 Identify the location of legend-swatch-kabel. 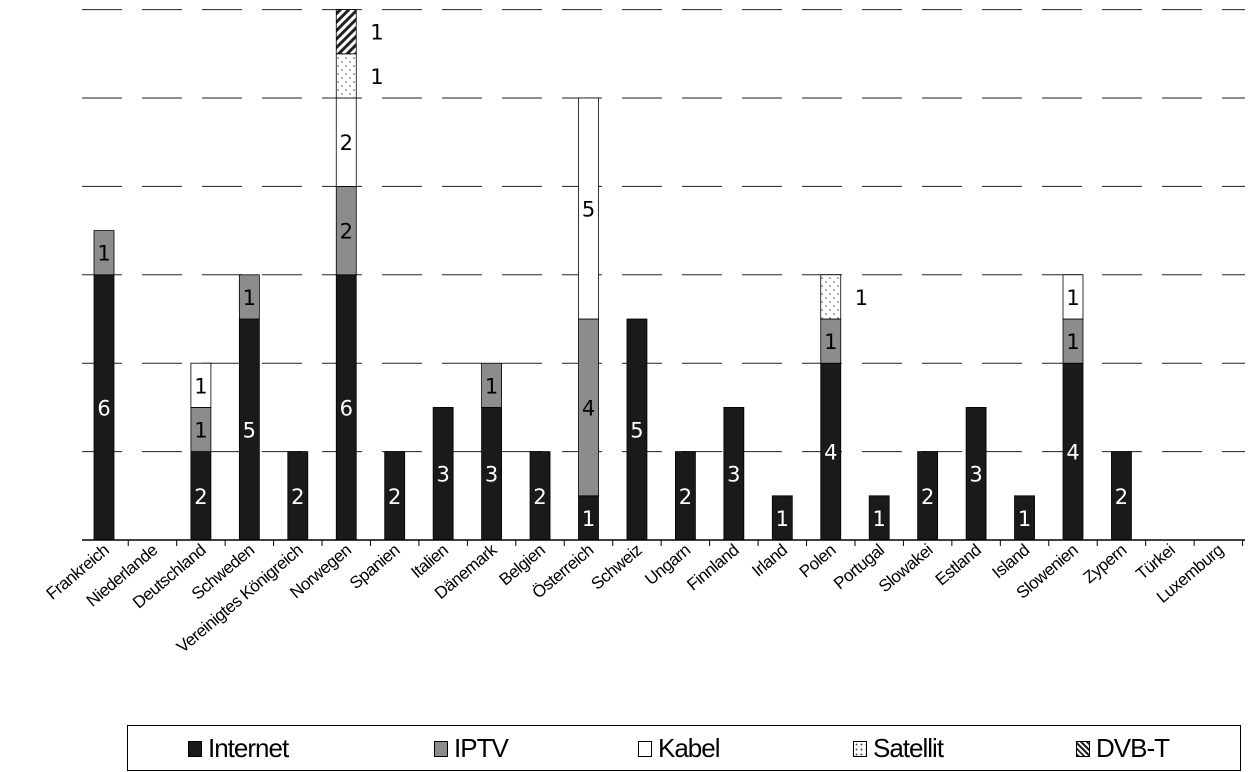
(645, 748).